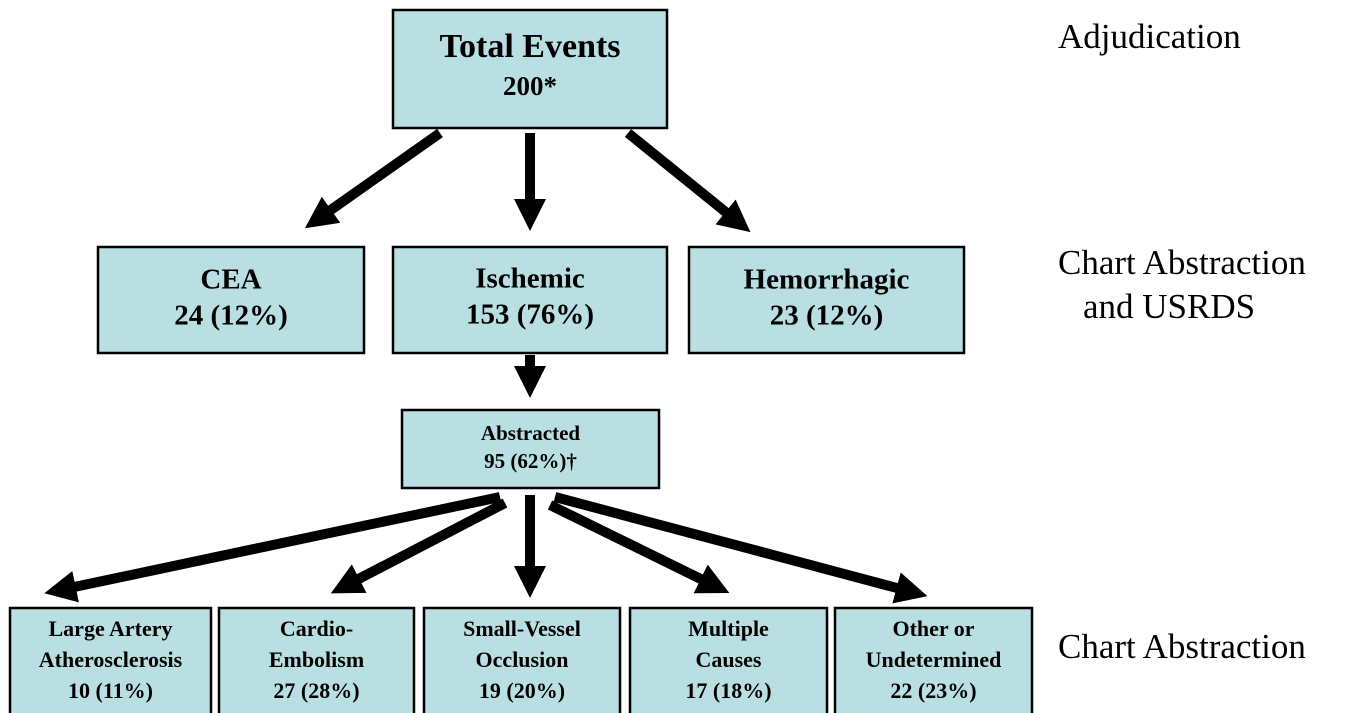 The height and width of the screenshot is (713, 1353). Describe the element at coordinates (728, 628) in the screenshot. I see `node-label: Multiple` at that location.